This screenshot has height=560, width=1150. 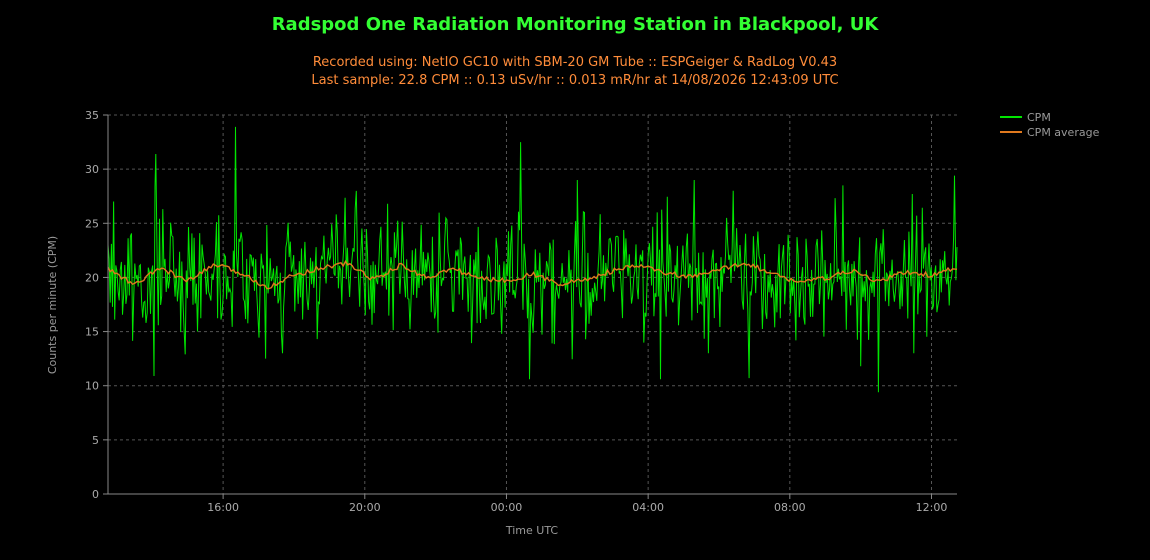 What do you see at coordinates (532, 275) in the screenshot?
I see `series-line-cpm-average` at bounding box center [532, 275].